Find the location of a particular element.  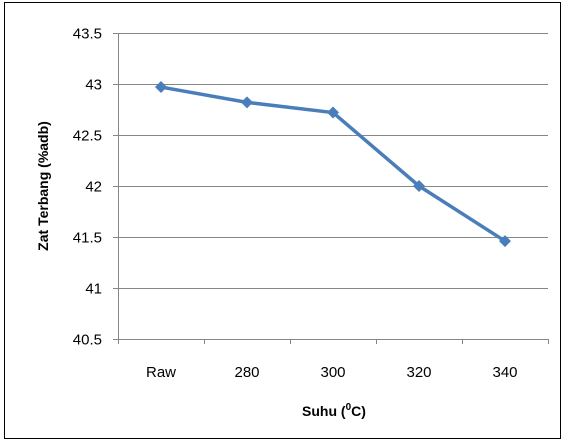

y-tick-label: 41 is located at coordinates (93, 289).